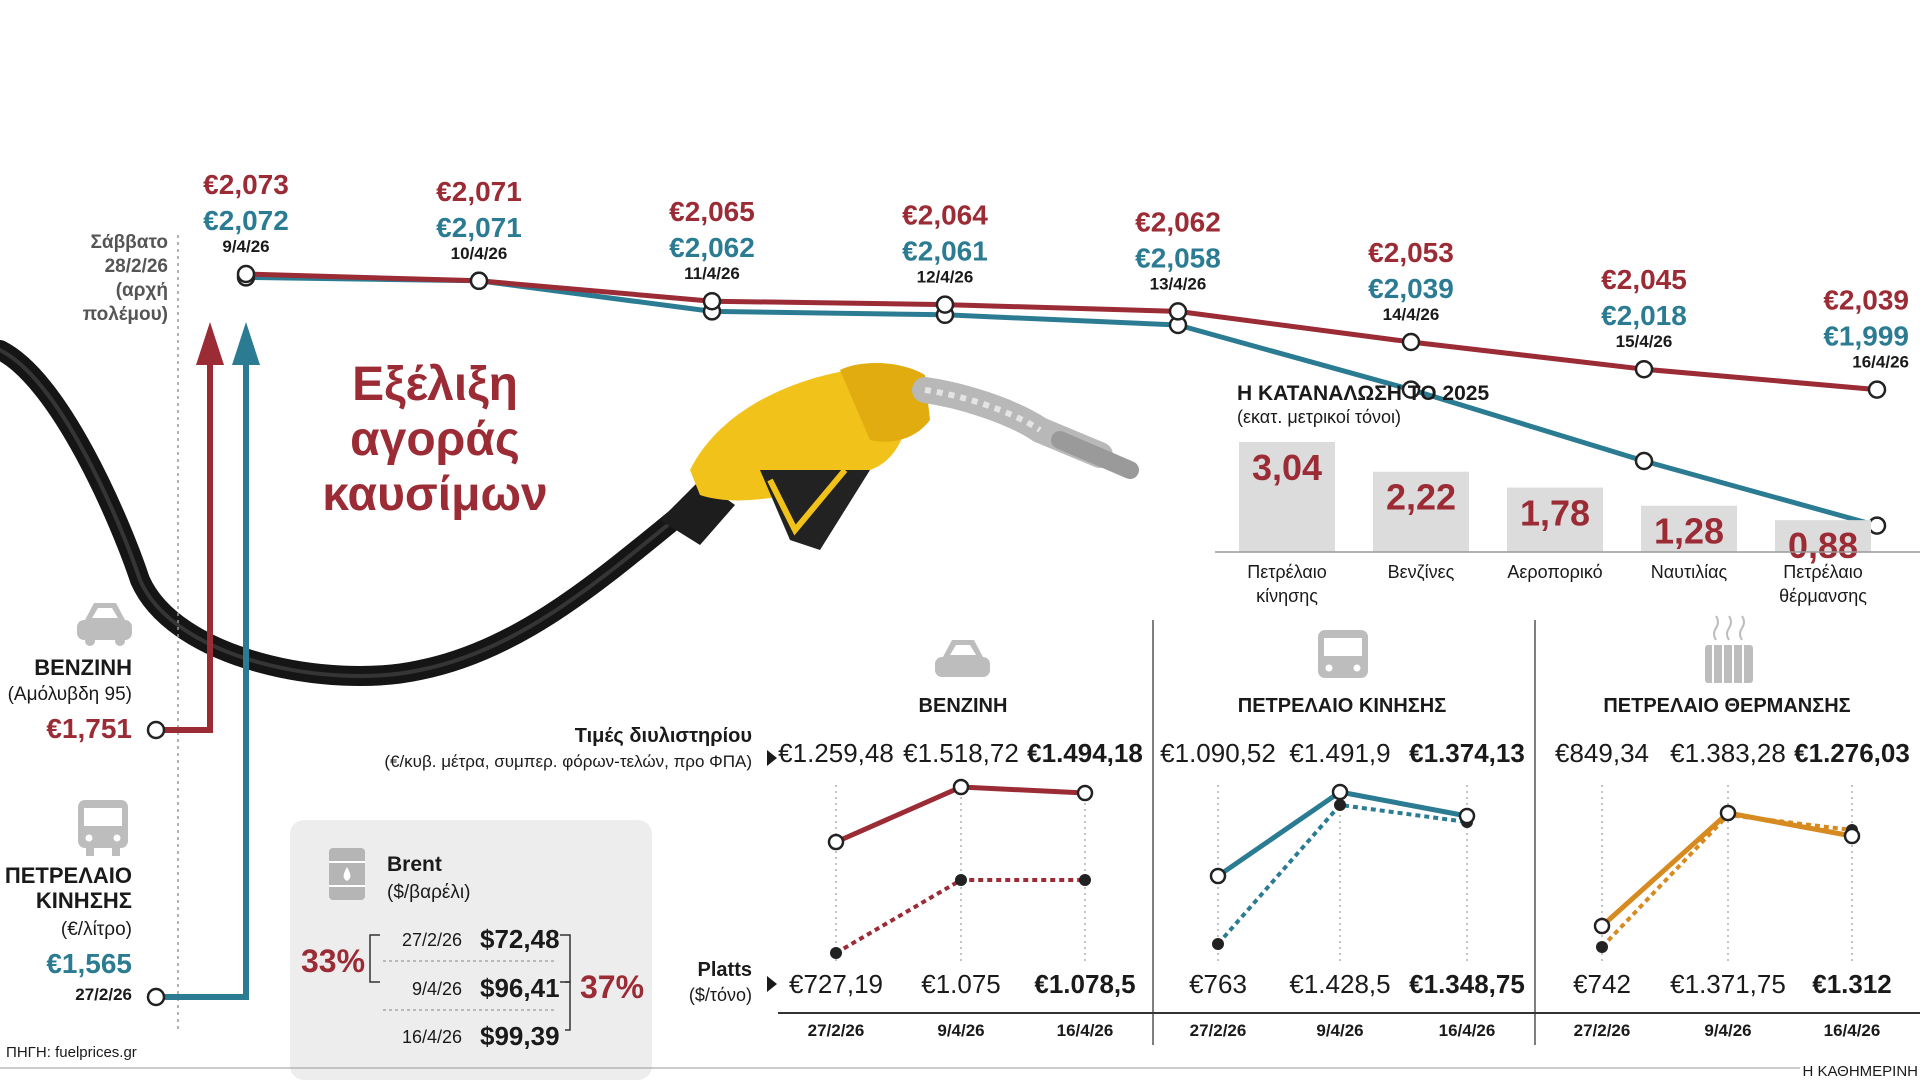 Image resolution: width=1920 pixels, height=1080 pixels. Describe the element at coordinates (961, 984) in the screenshot. I see `panel-0-platts-label-1: €1.075` at that location.